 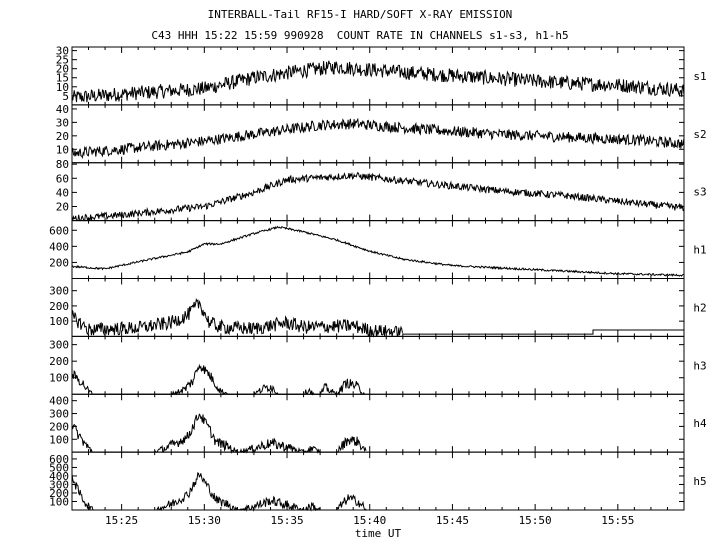 What do you see at coordinates (59, 291) in the screenshot?
I see `ytick-label-h2: 300` at bounding box center [59, 291].